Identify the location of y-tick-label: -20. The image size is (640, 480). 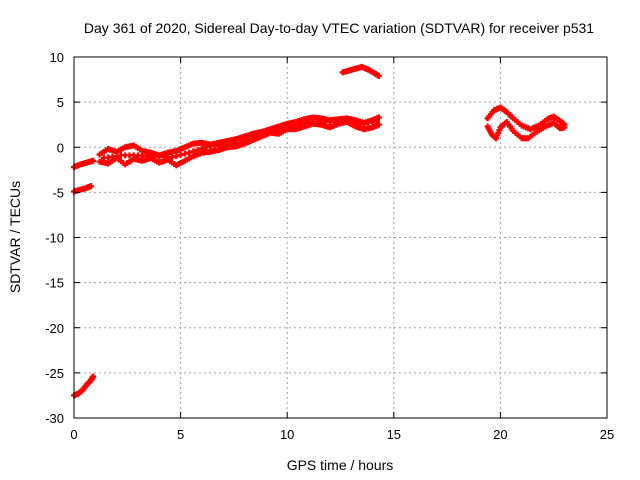
(54, 328).